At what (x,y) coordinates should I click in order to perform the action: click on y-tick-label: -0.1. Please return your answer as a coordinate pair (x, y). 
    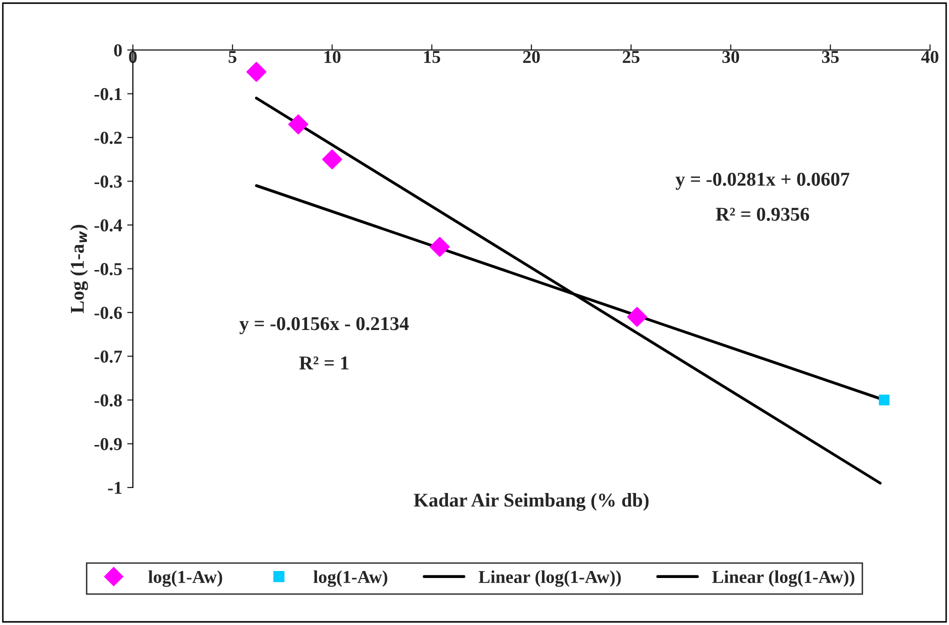
    Looking at the image, I should click on (108, 94).